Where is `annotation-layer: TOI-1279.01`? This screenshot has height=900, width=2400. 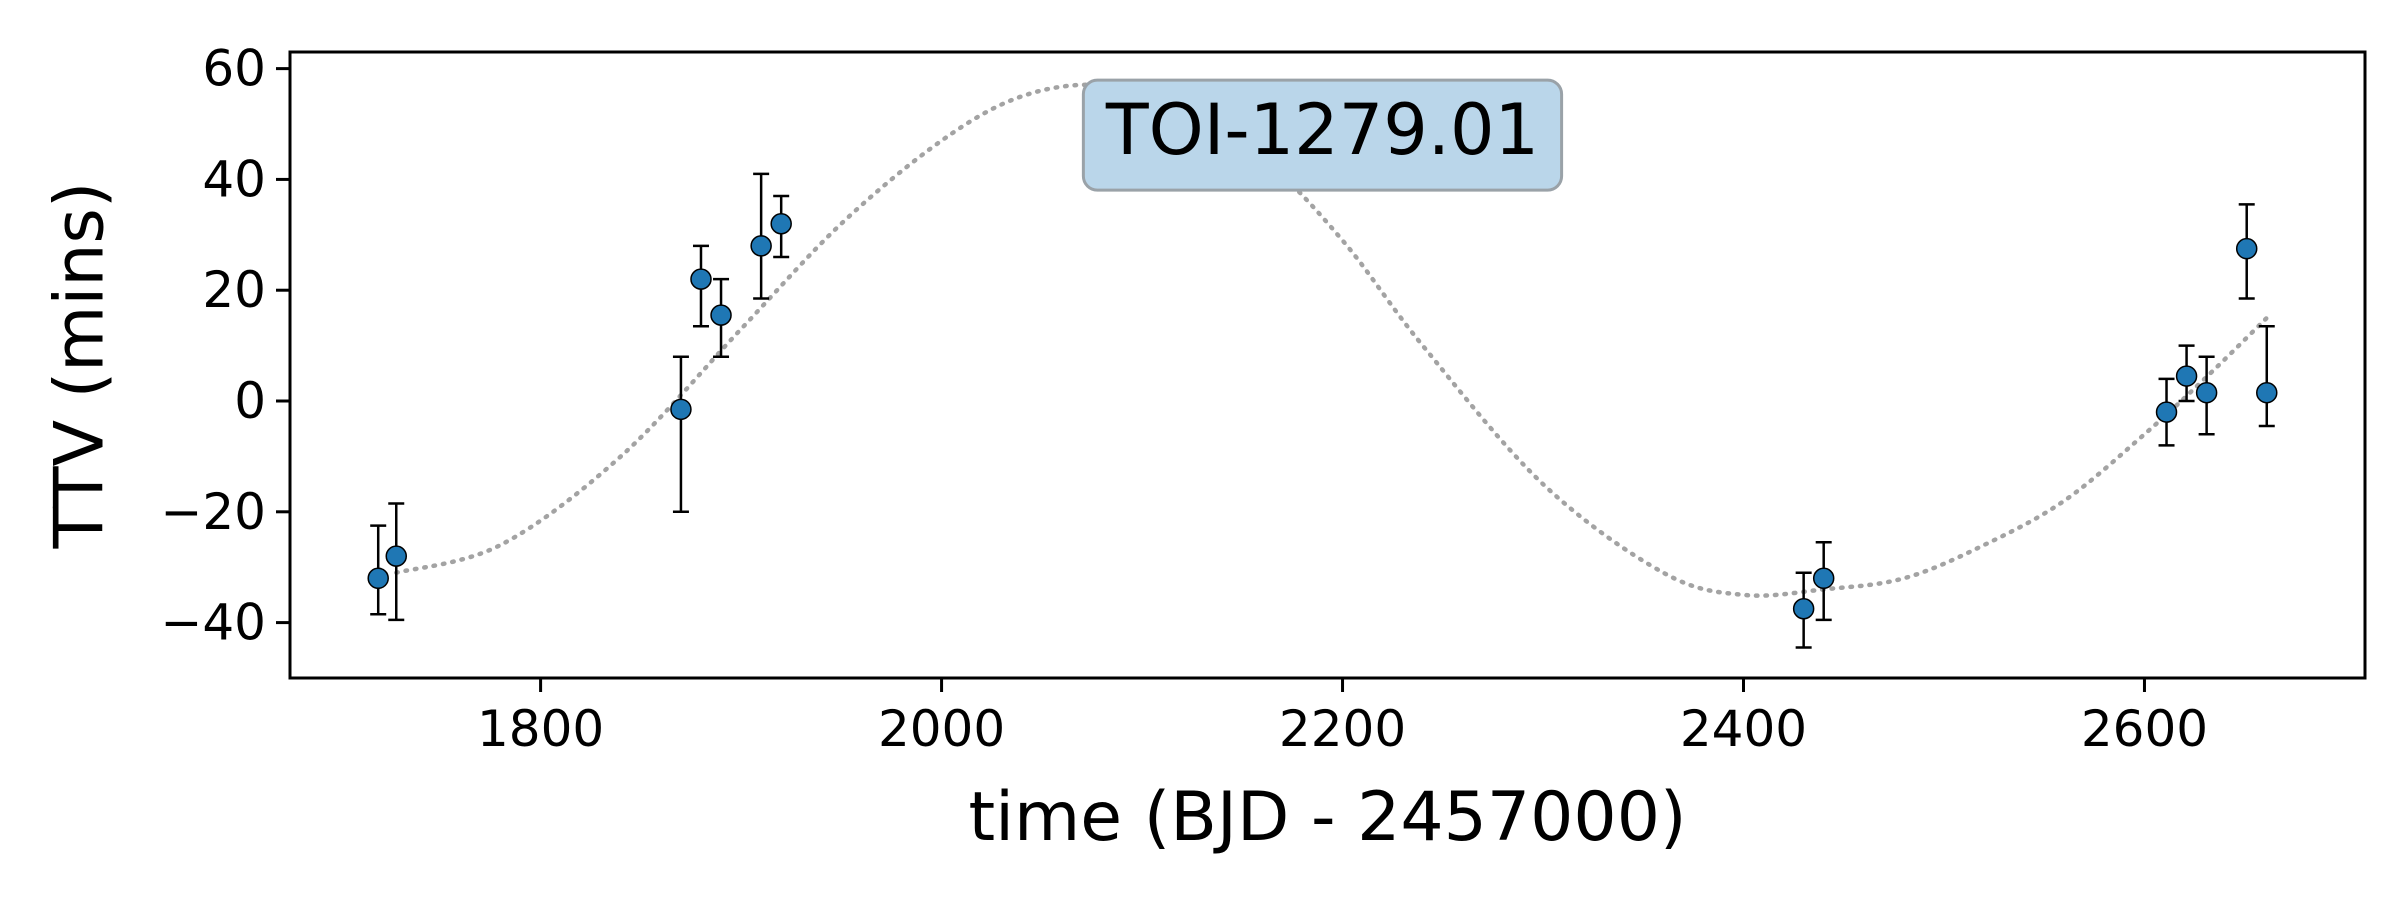
annotation-layer: TOI-1279.01 is located at coordinates (1322, 135).